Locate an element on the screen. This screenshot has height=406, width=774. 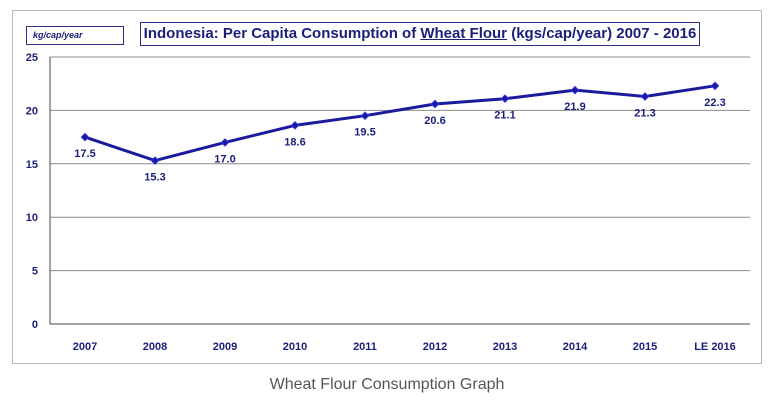
y-tick-label: 20 is located at coordinates (32, 111).